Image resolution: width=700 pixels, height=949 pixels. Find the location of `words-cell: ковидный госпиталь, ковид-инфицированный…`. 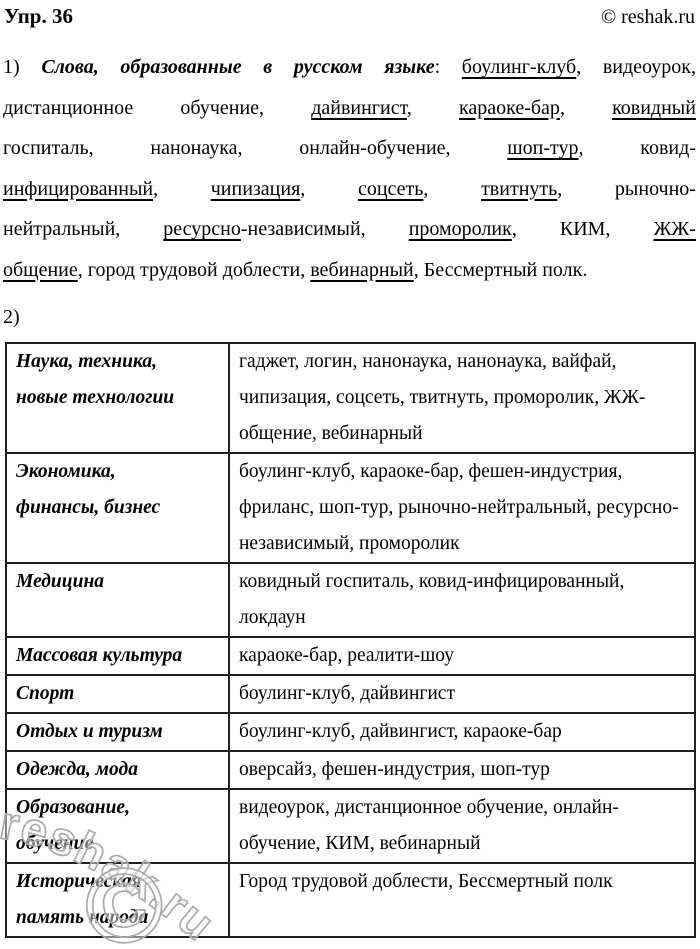

words-cell: ковидный госпиталь, ковид-инфицированный… is located at coordinates (462, 600).